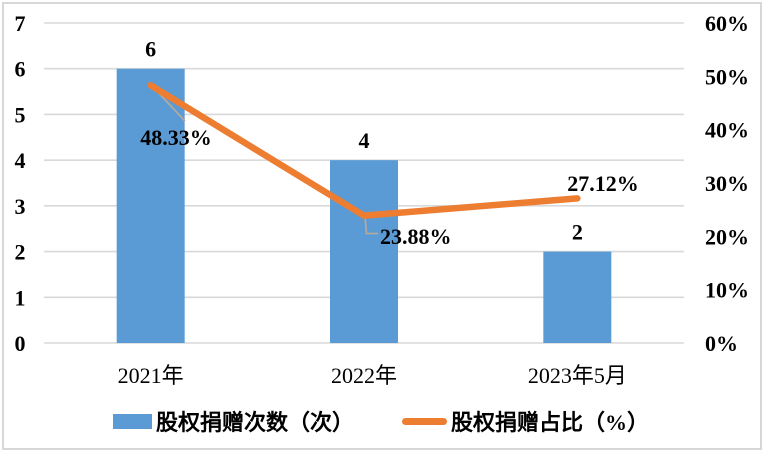 The height and width of the screenshot is (452, 764). What do you see at coordinates (416, 236) in the screenshot?
I see `line-value-label: 23.88%` at bounding box center [416, 236].